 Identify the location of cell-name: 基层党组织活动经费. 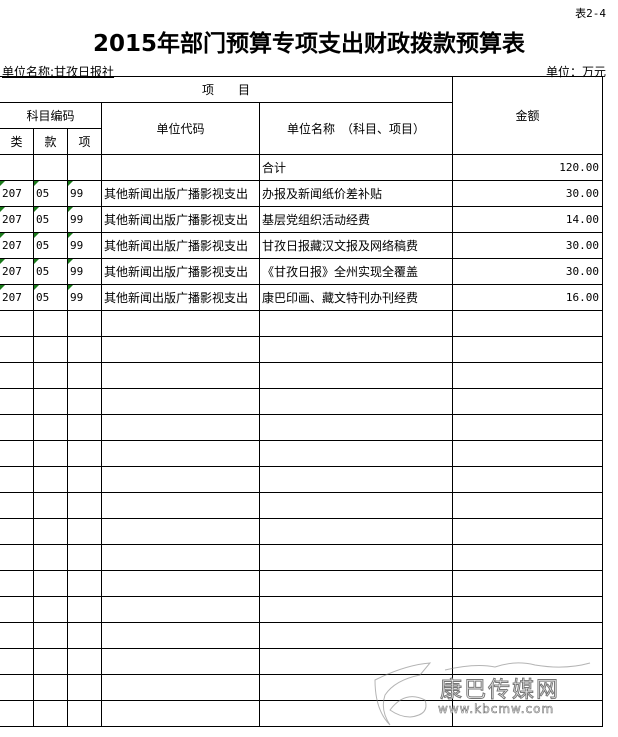
(356, 219).